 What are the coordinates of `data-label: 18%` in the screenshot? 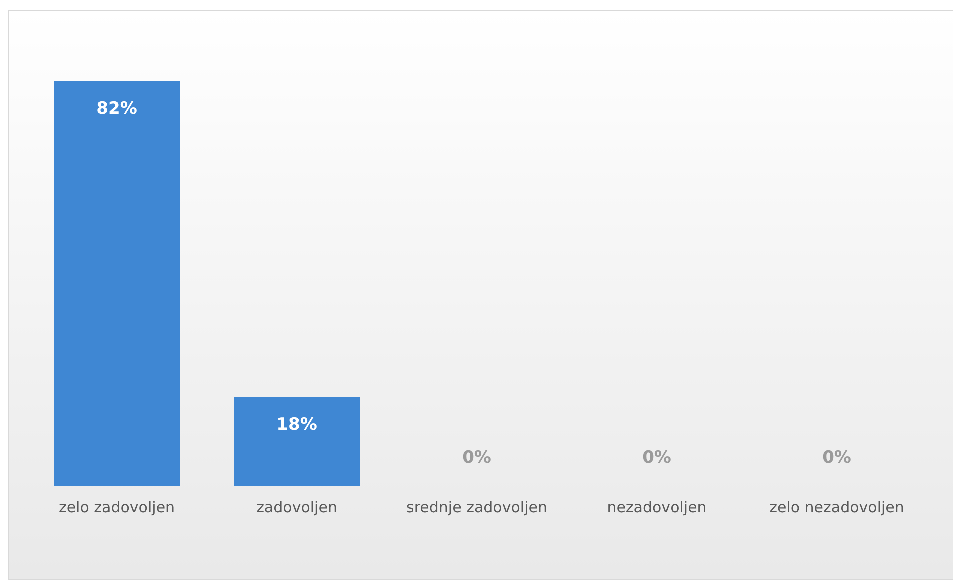 It's located at (297, 425).